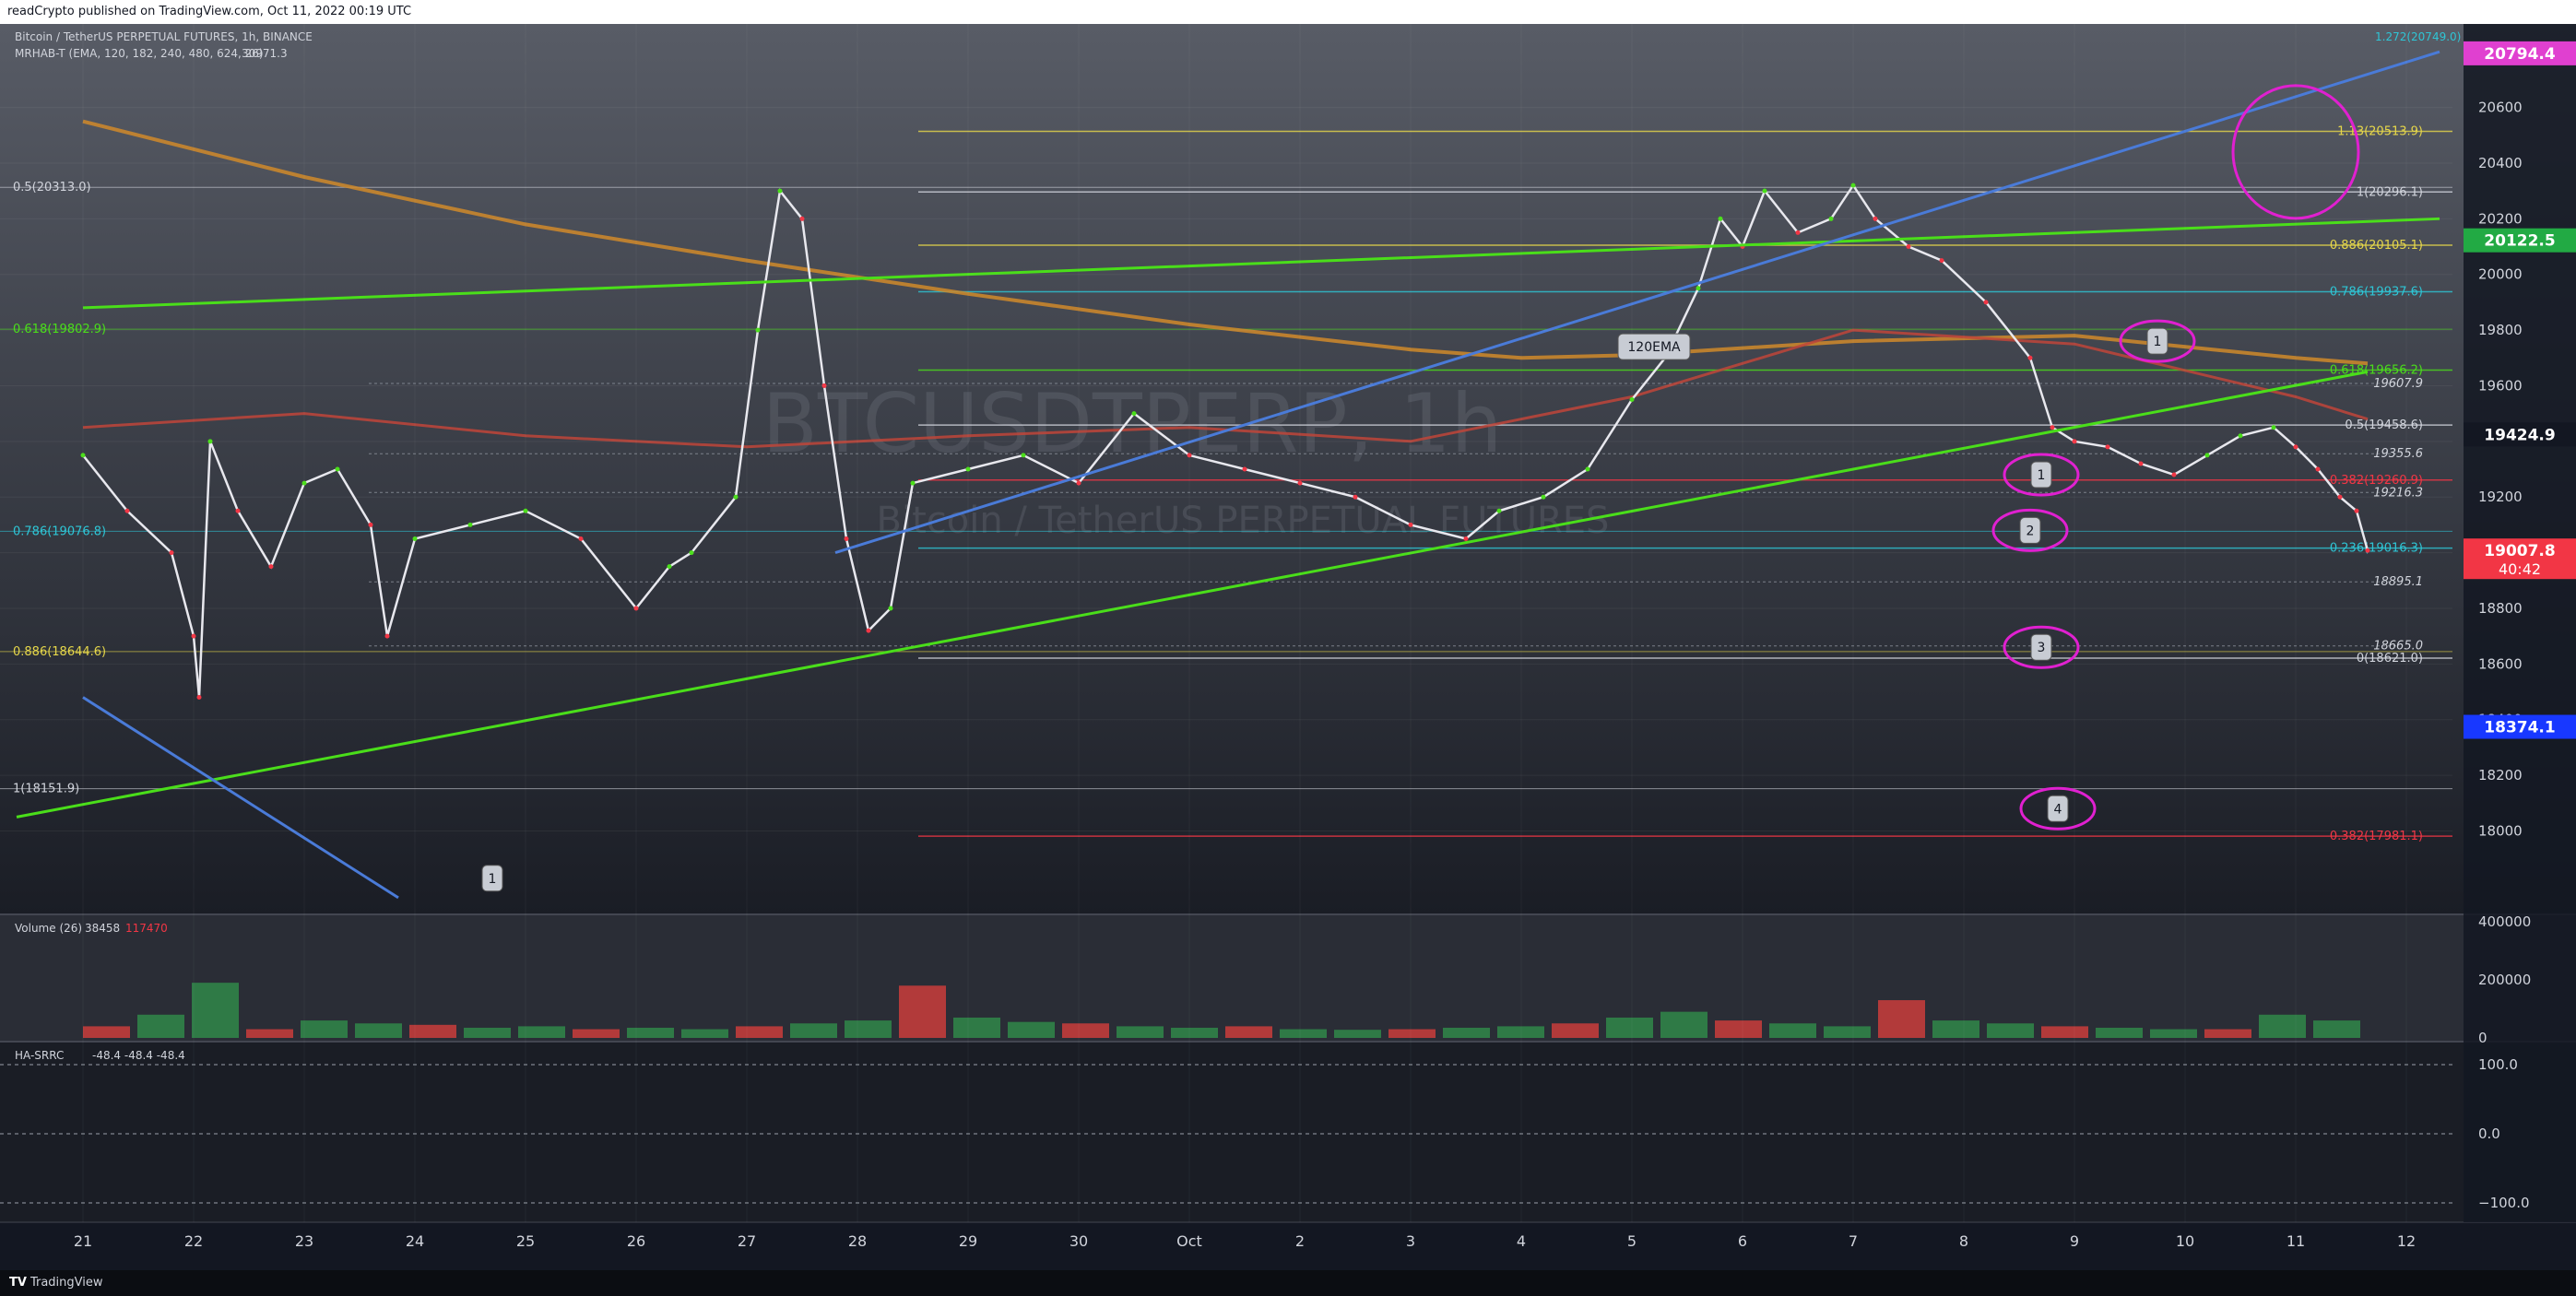  Describe the element at coordinates (2406, 1241) in the screenshot. I see `time-axis-tick-label: 12` at that location.